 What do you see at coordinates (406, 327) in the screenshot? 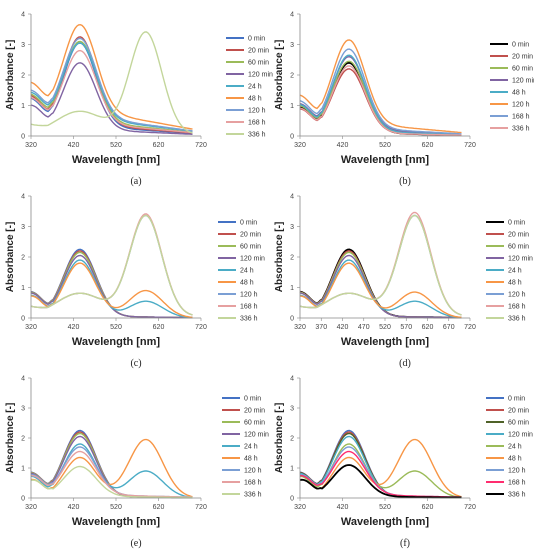
I see `x-tick-label: 570` at bounding box center [406, 327].